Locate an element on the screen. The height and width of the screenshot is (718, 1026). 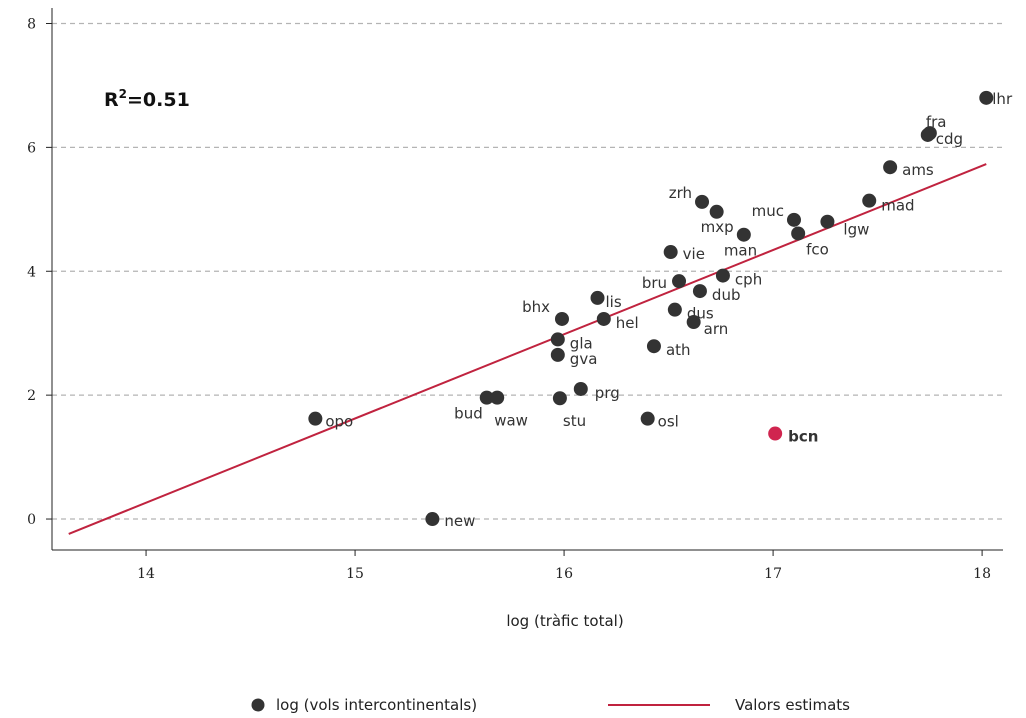
data-point-label: opo is located at coordinates (339, 422).